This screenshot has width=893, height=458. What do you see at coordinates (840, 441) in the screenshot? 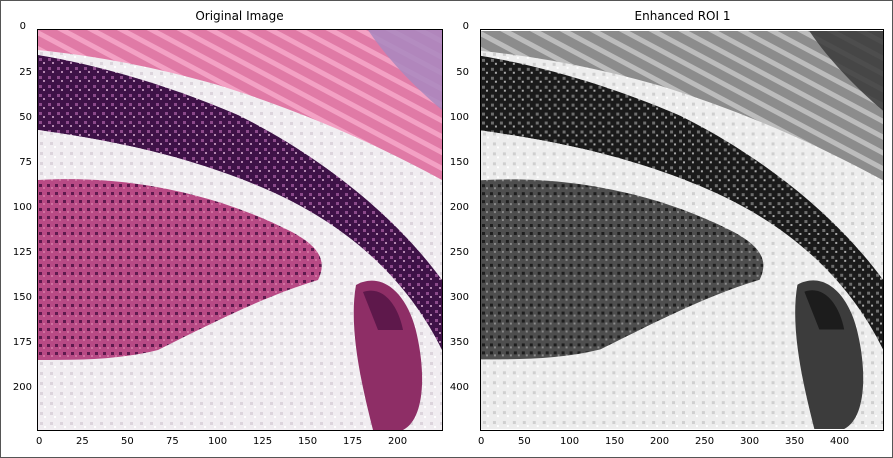
I see `x-tick-label: 400` at bounding box center [840, 441].